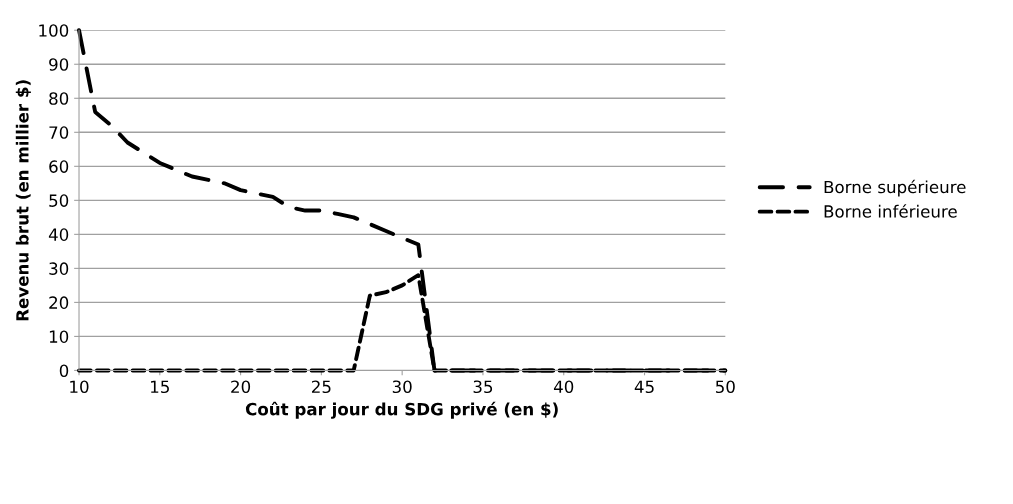 The width and height of the screenshot is (1013, 504). I want to click on x-tick-label: 45, so click(644, 387).